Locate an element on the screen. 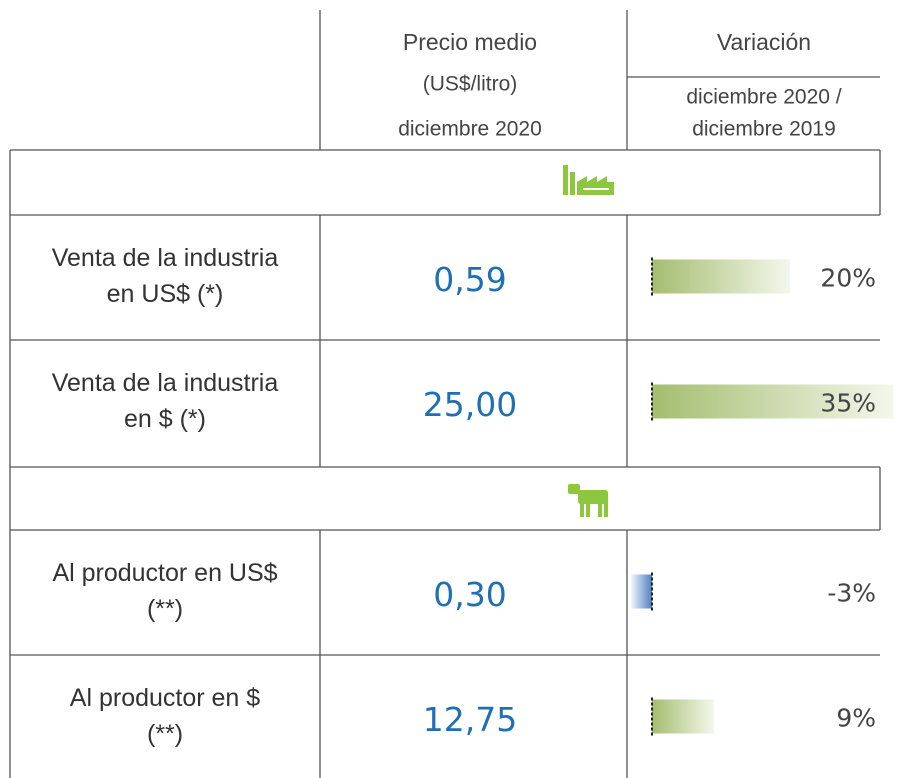 Image resolution: width=898 pixels, height=778 pixels. variation-label: 35% is located at coordinates (848, 403).